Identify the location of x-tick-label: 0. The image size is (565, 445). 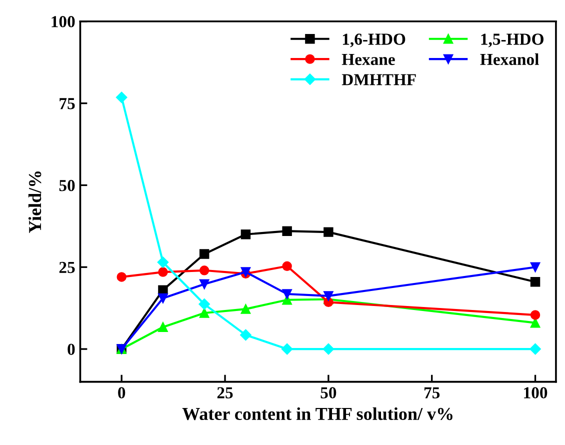
(122, 392).